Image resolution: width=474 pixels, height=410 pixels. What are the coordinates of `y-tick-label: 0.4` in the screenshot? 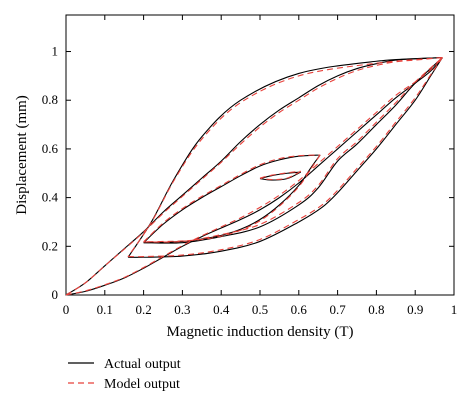 It's located at (50, 197).